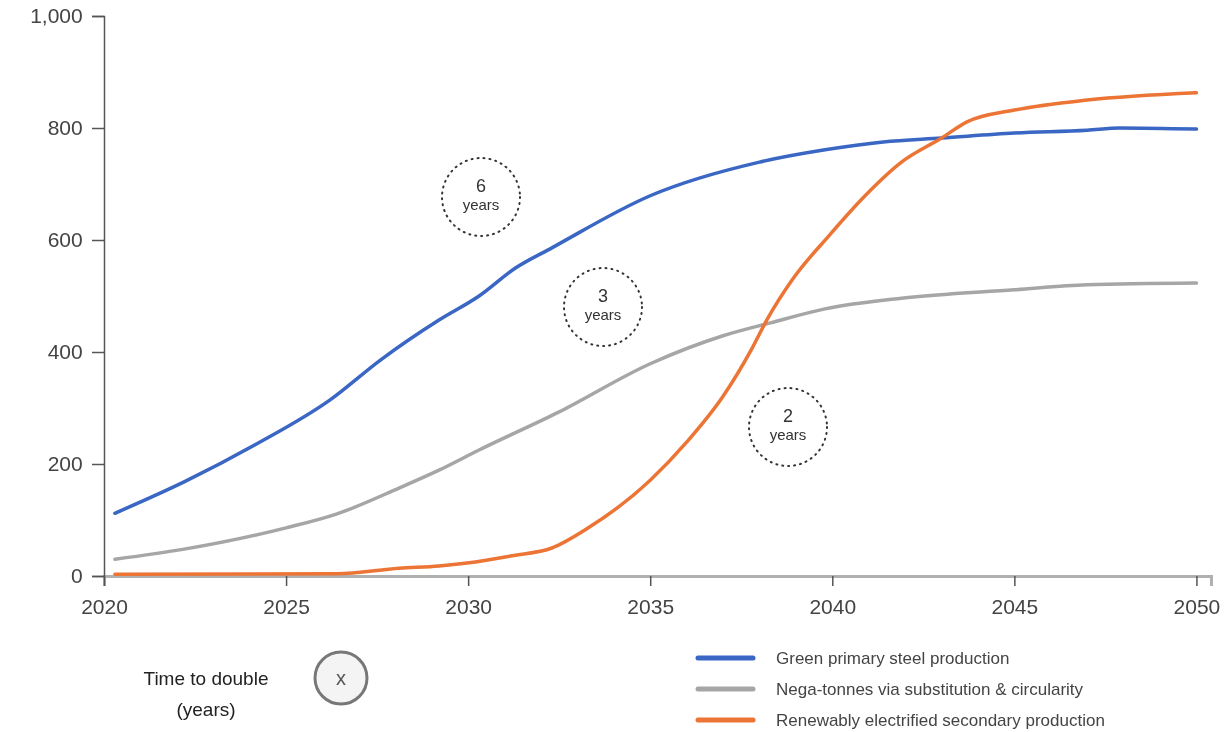  I want to click on x-tick-label: 2035, so click(651, 607).